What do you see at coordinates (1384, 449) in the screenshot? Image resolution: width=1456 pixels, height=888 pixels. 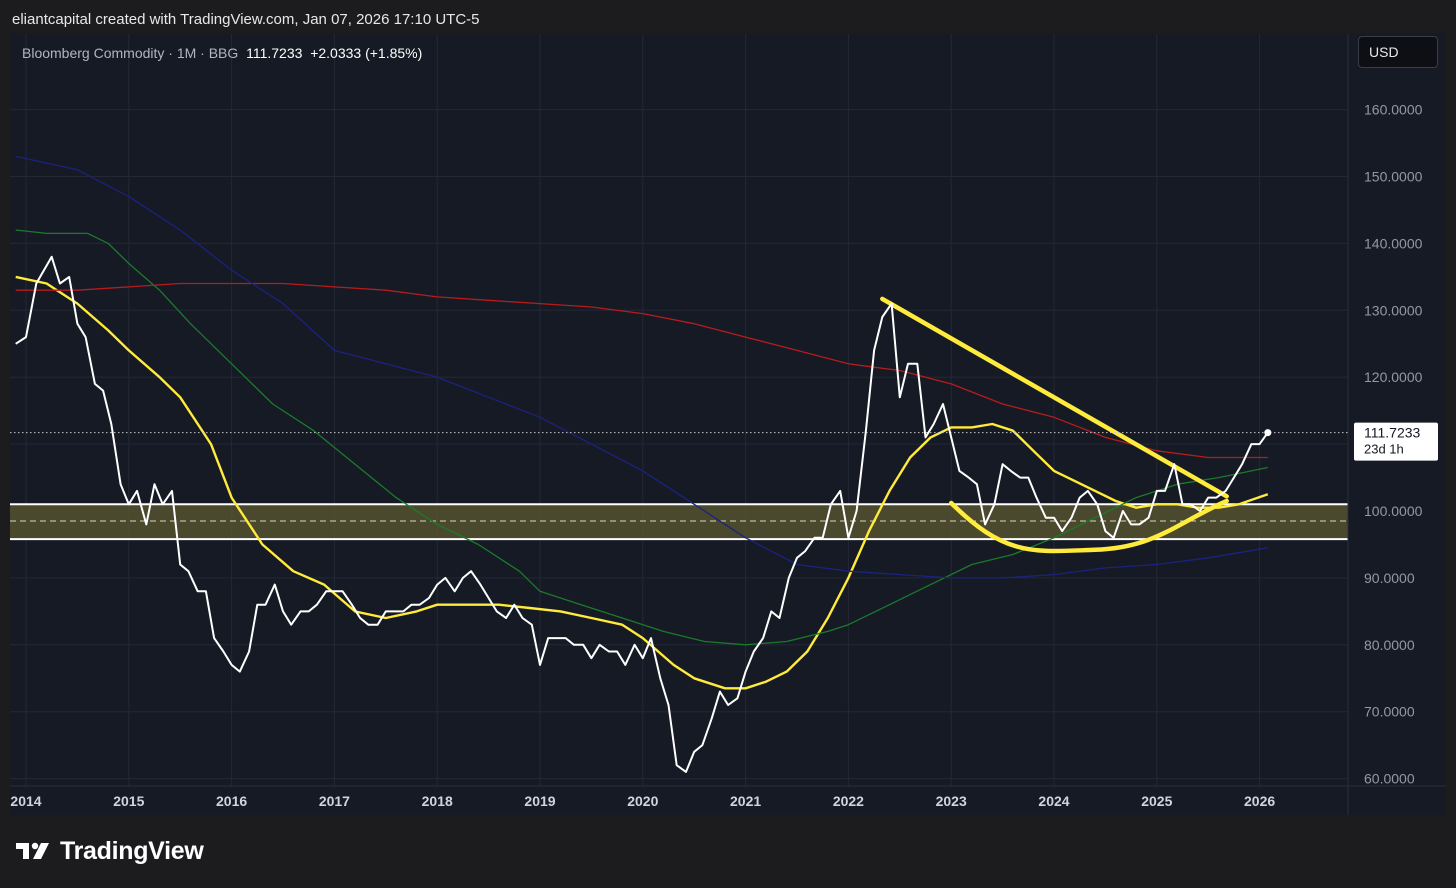 I see `price-tag-countdown: 23d 1h` at bounding box center [1384, 449].